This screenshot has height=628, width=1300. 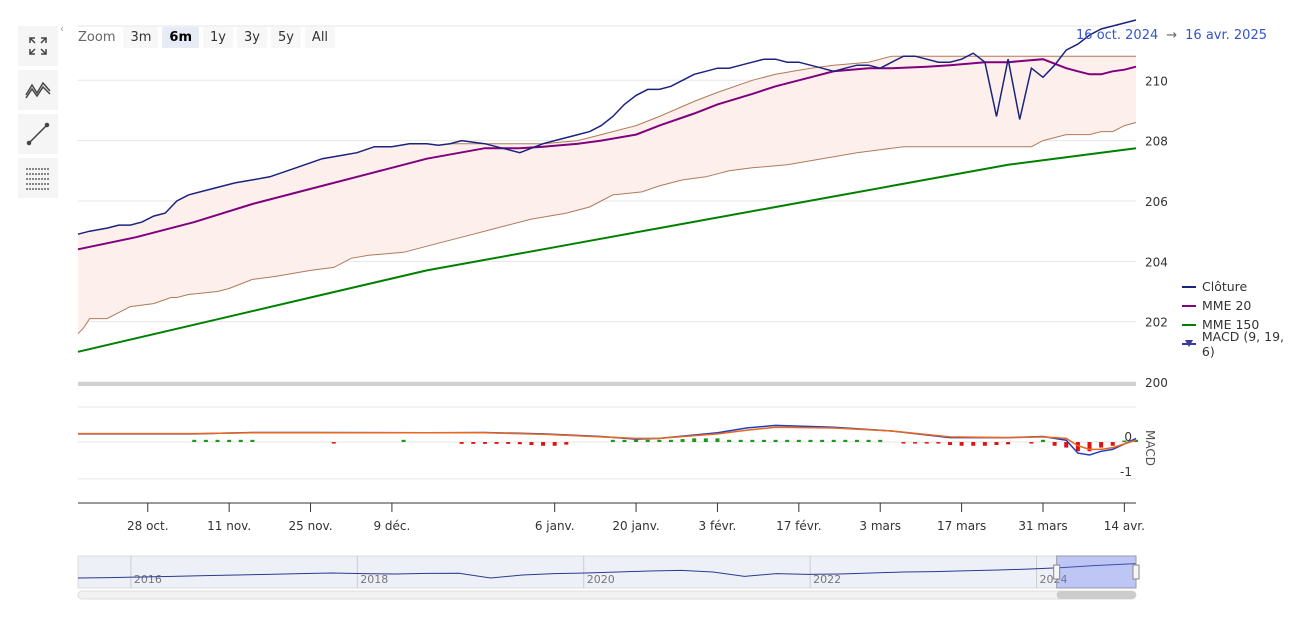 I want to click on x-tick-label: 17 mars, so click(x=961, y=526).